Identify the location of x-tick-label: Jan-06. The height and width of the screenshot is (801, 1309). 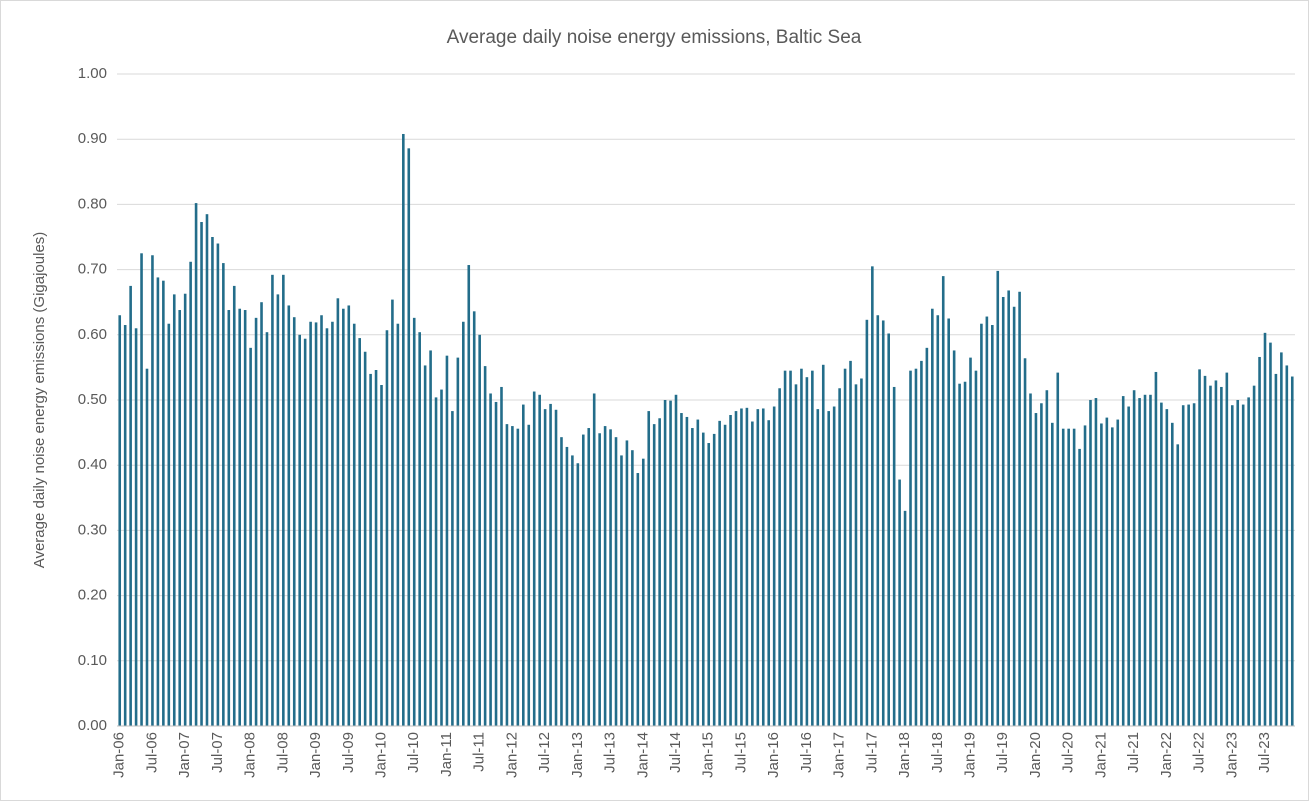
(119, 755).